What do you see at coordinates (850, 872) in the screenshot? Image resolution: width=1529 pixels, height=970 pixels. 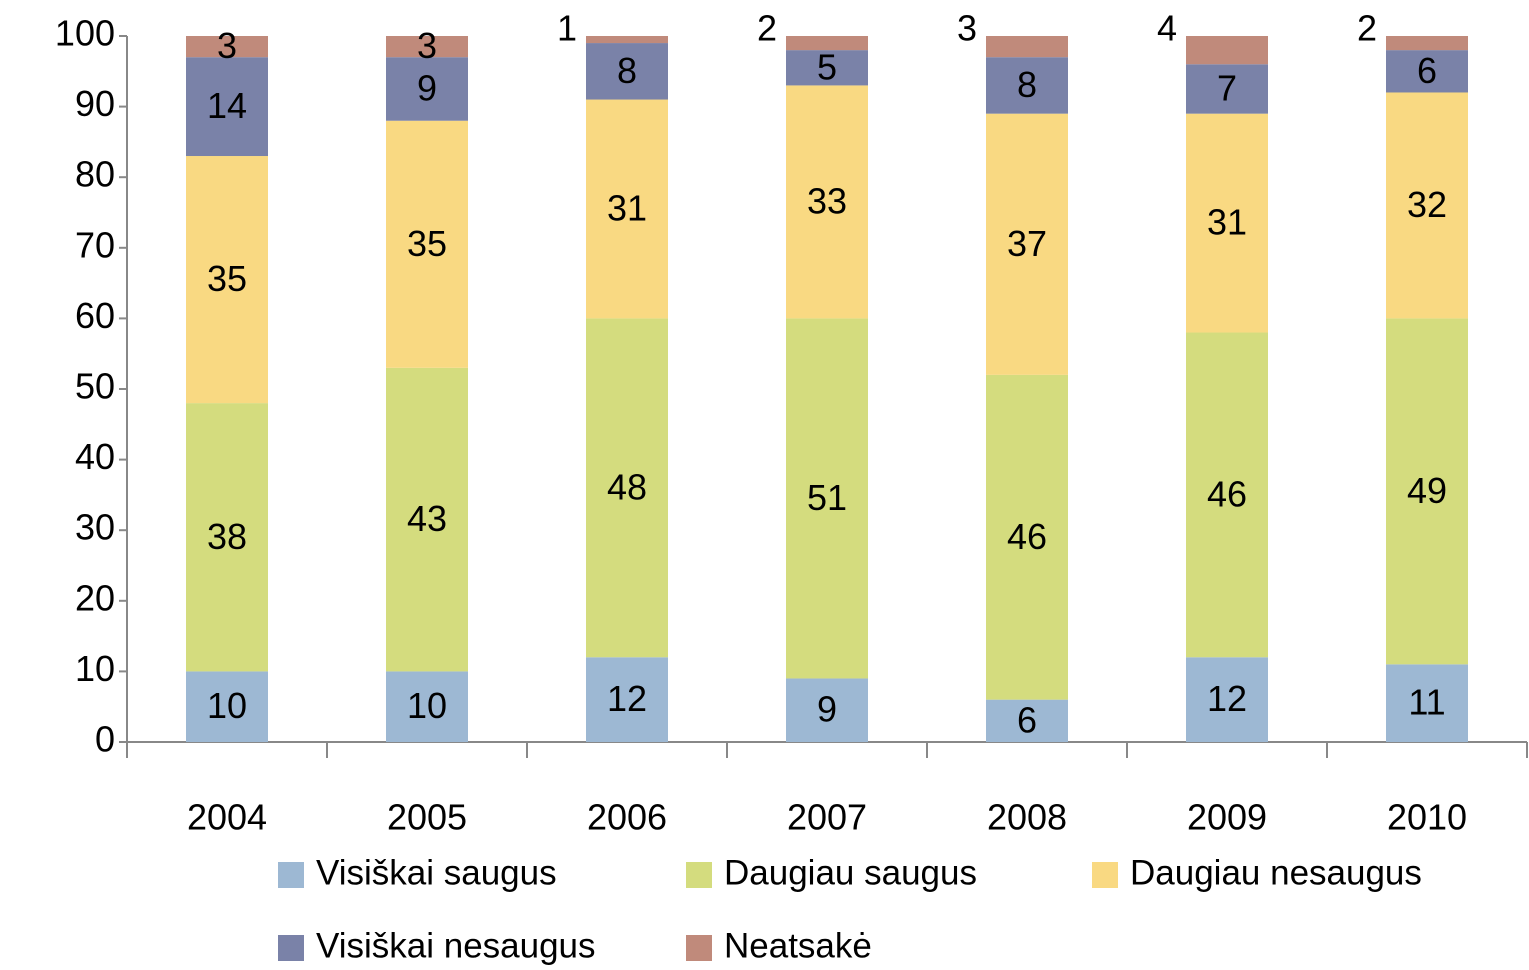 I see `legend-label: Daugiau saugus` at bounding box center [850, 872].